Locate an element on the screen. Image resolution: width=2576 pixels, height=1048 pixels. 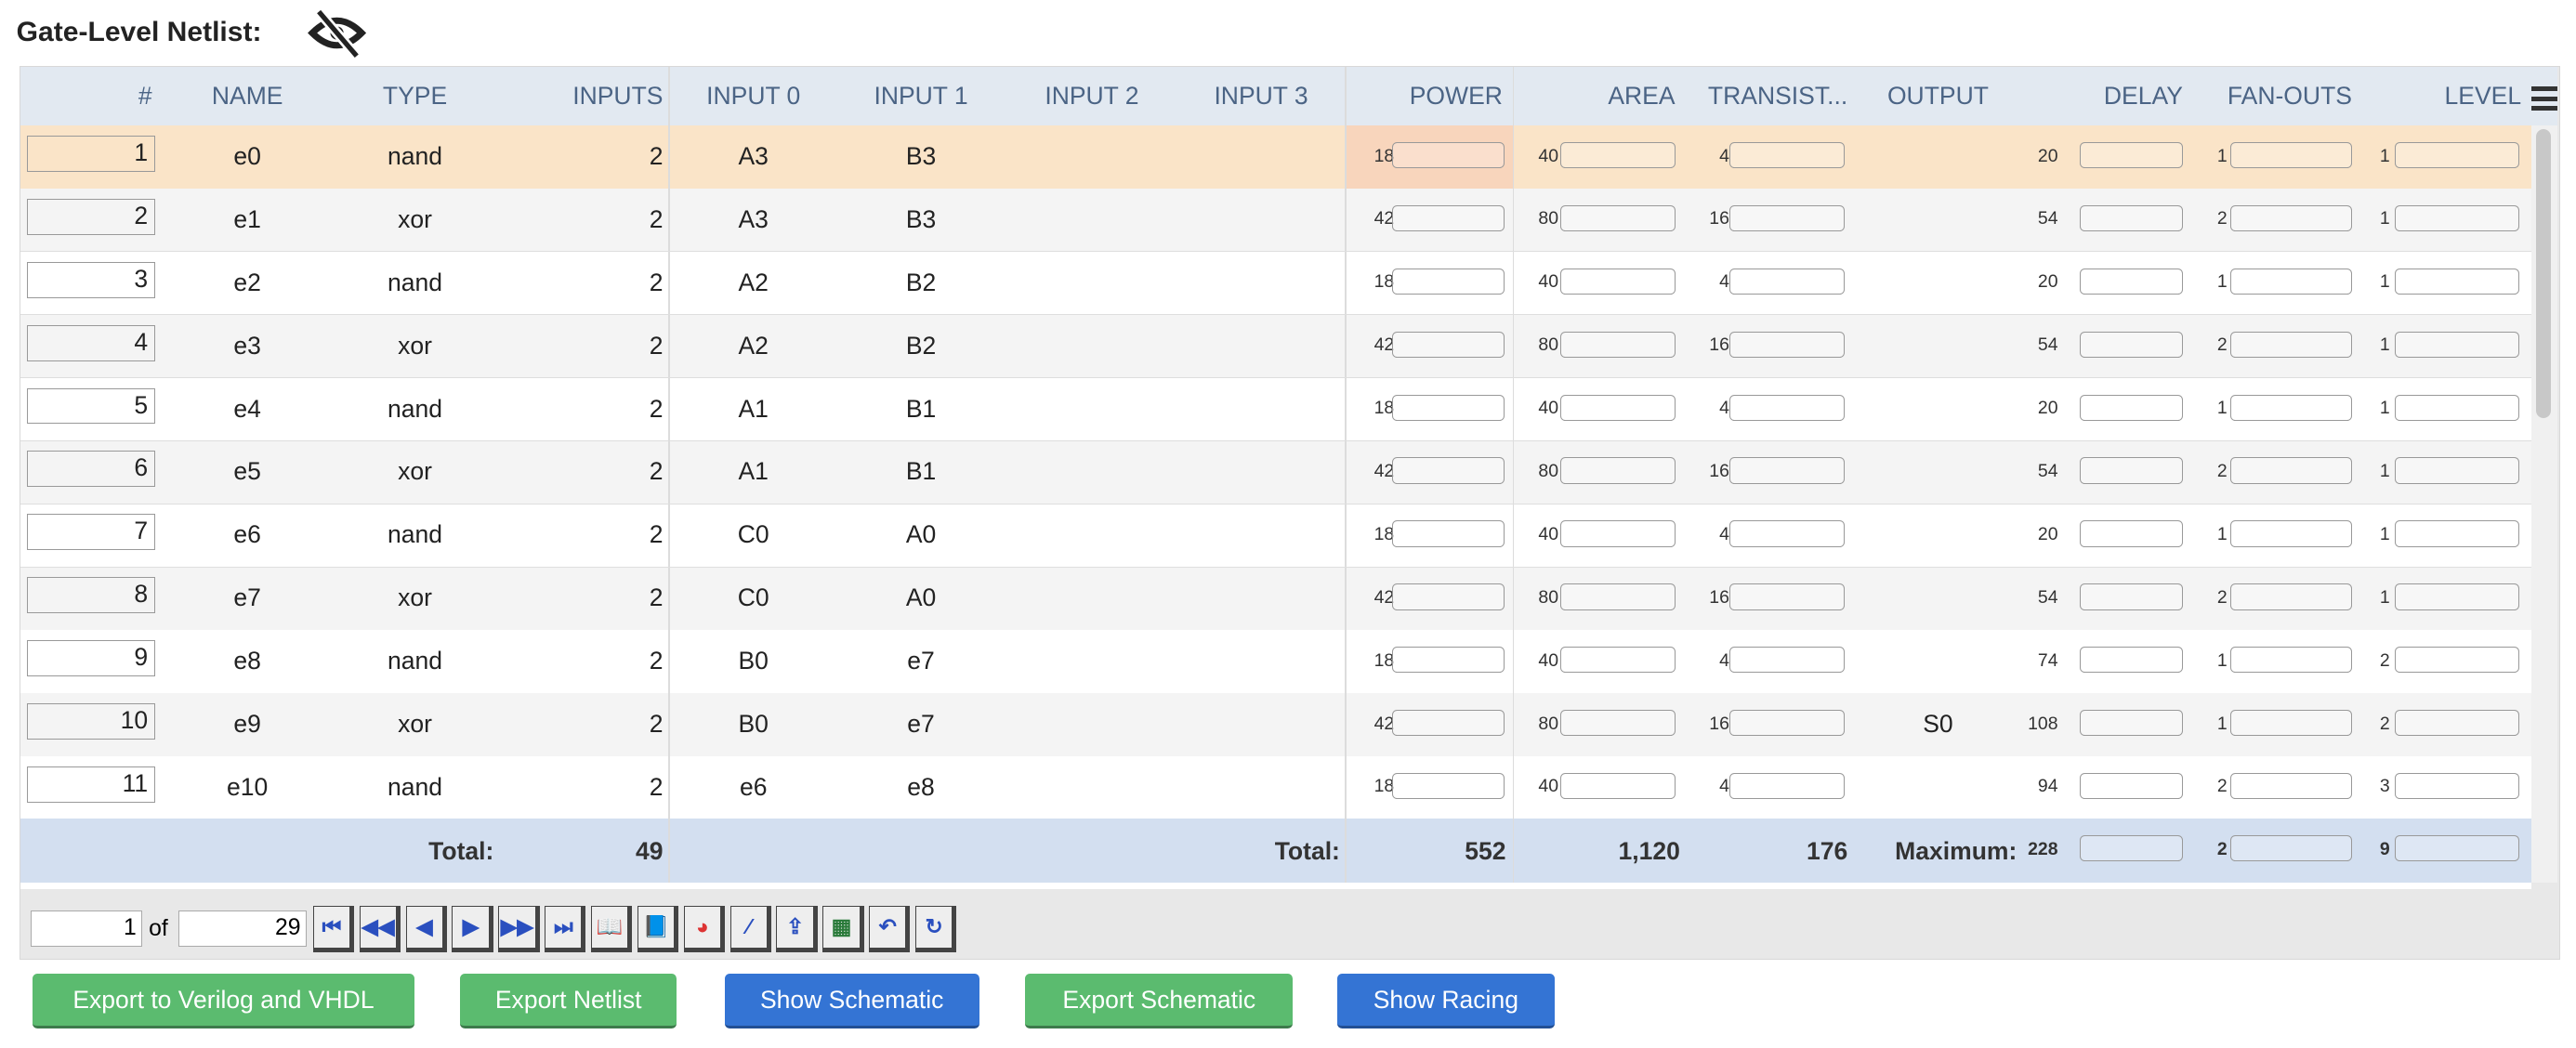
delay-max-bar is located at coordinates (2131, 848).